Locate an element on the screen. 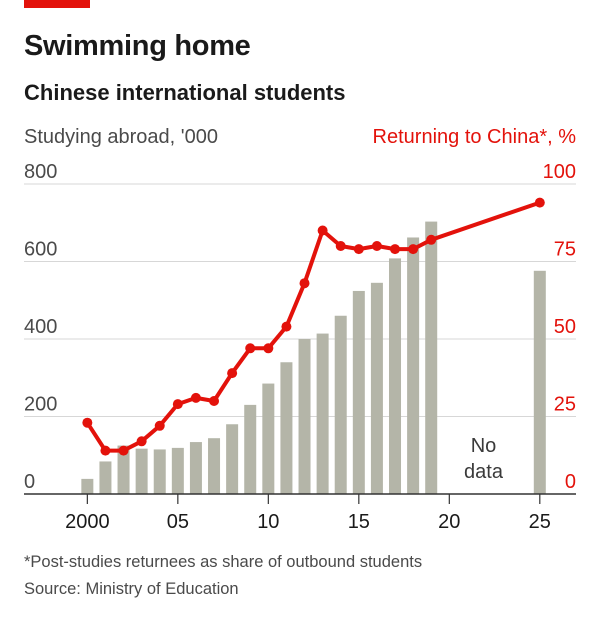  right-tick-label: 50 is located at coordinates (565, 327).